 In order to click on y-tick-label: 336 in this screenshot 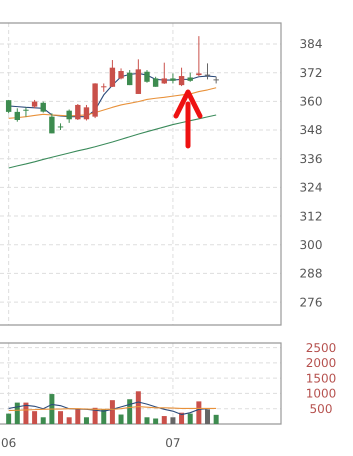, I will do `click(311, 159)`.